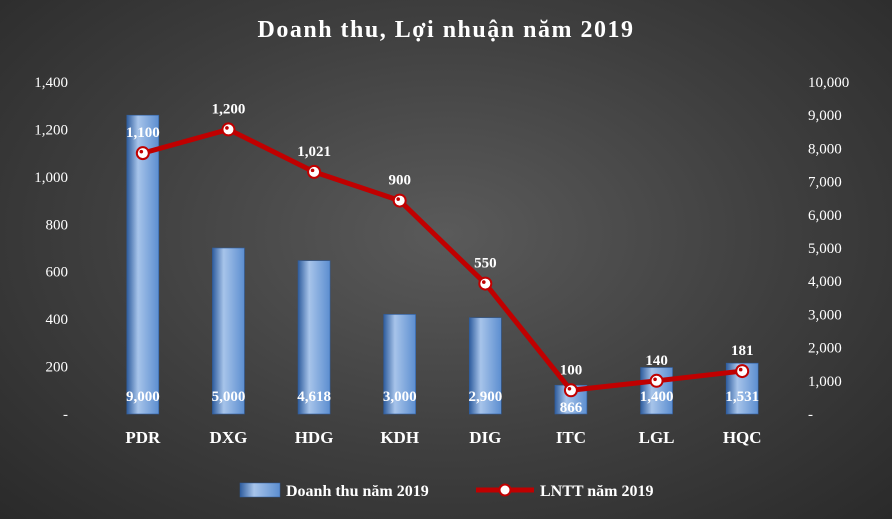 The width and height of the screenshot is (892, 519). Describe the element at coordinates (485, 264) in the screenshot. I see `profit-data-label: 550` at that location.